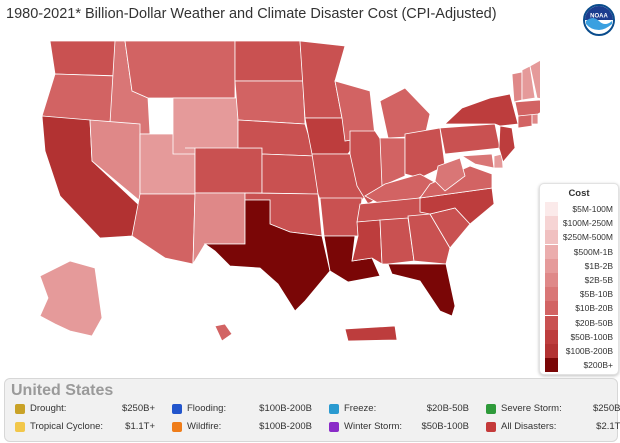 The width and height of the screenshot is (620, 443). Describe the element at coordinates (290, 174) in the screenshot. I see `state-kansas` at that location.